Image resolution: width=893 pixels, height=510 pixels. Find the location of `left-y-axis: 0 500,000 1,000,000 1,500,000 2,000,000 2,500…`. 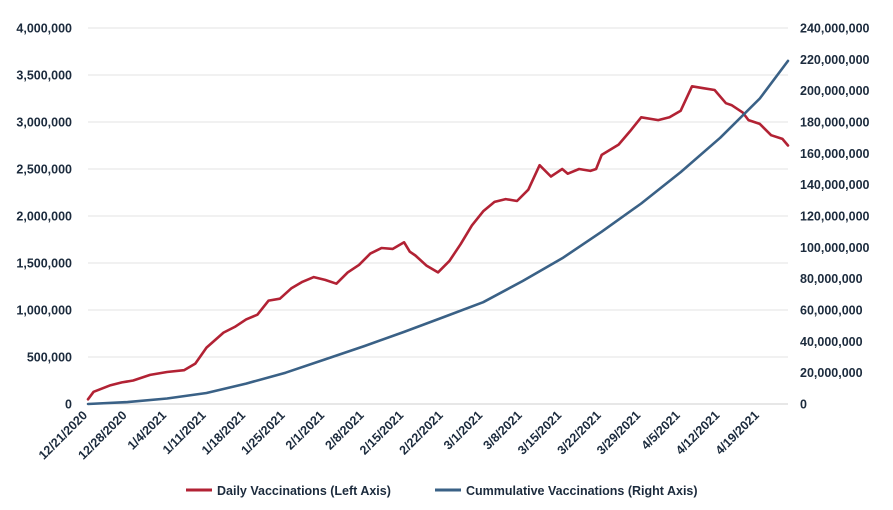

left-y-axis: 0 500,000 1,000,000 1,500,000 2,000,000 2,500… is located at coordinates (44, 217).